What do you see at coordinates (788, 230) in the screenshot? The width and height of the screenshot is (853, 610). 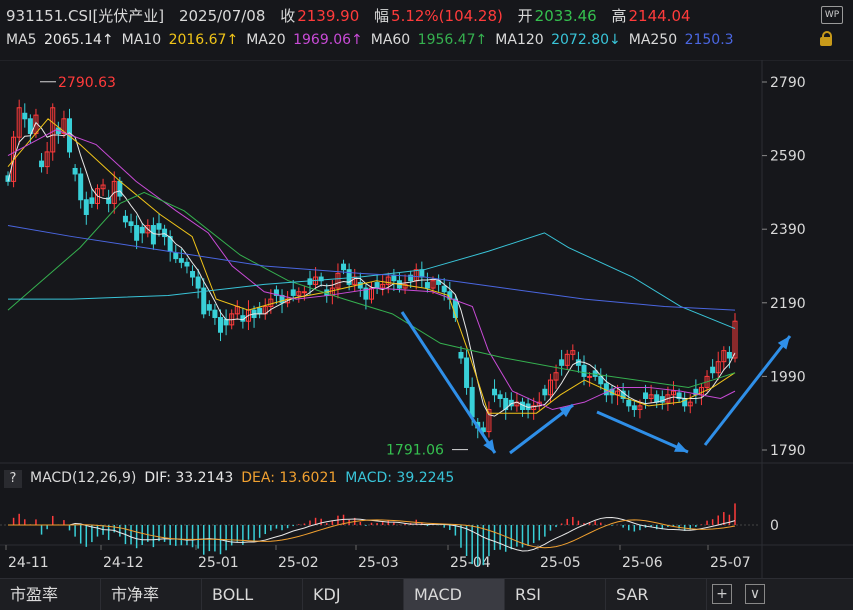 I see `y-tick-label: 2390` at bounding box center [788, 230].